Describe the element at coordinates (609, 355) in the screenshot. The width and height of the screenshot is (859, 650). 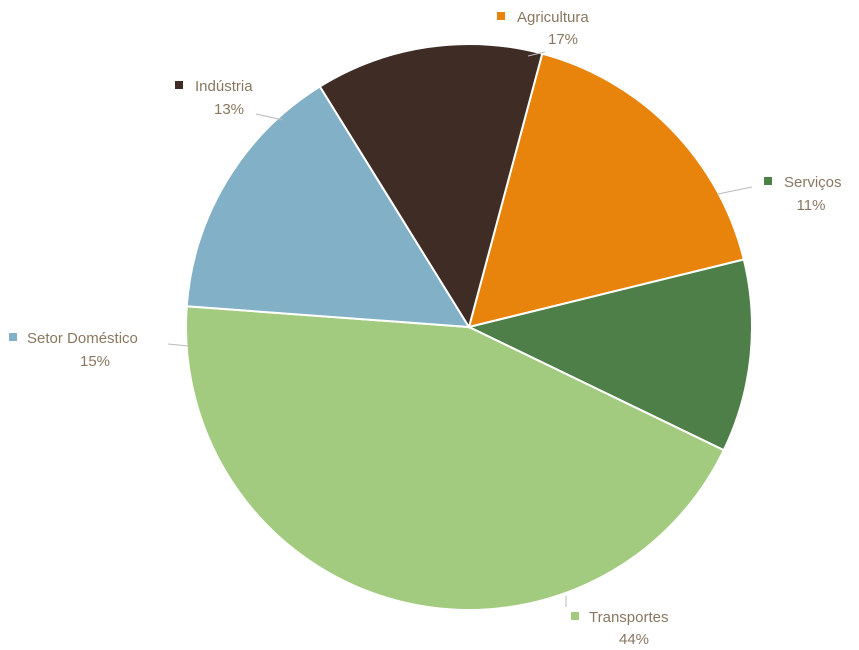
I see `pie-slice-servicos` at that location.